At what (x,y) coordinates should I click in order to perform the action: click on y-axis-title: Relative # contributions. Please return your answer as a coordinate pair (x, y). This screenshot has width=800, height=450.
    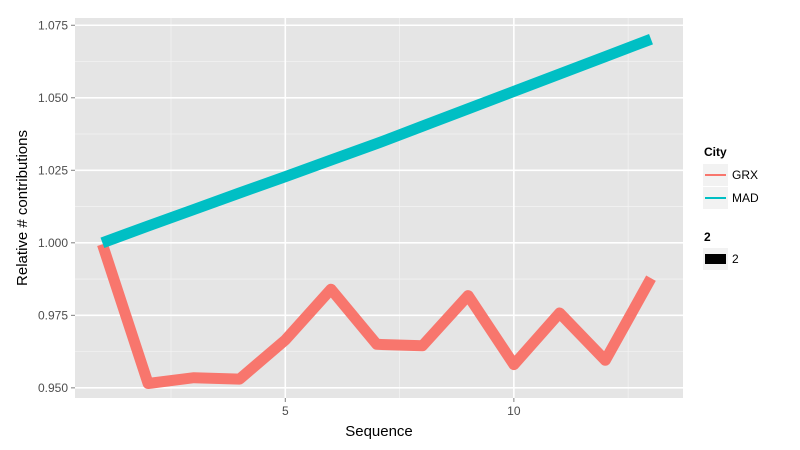
    Looking at the image, I should click on (22, 208).